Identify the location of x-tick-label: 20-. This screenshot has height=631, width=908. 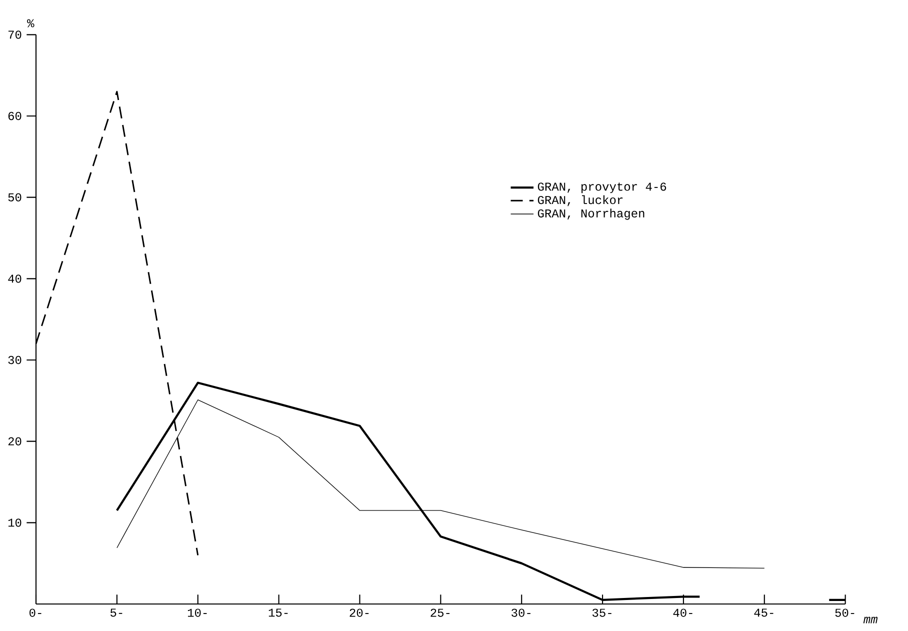
(359, 613).